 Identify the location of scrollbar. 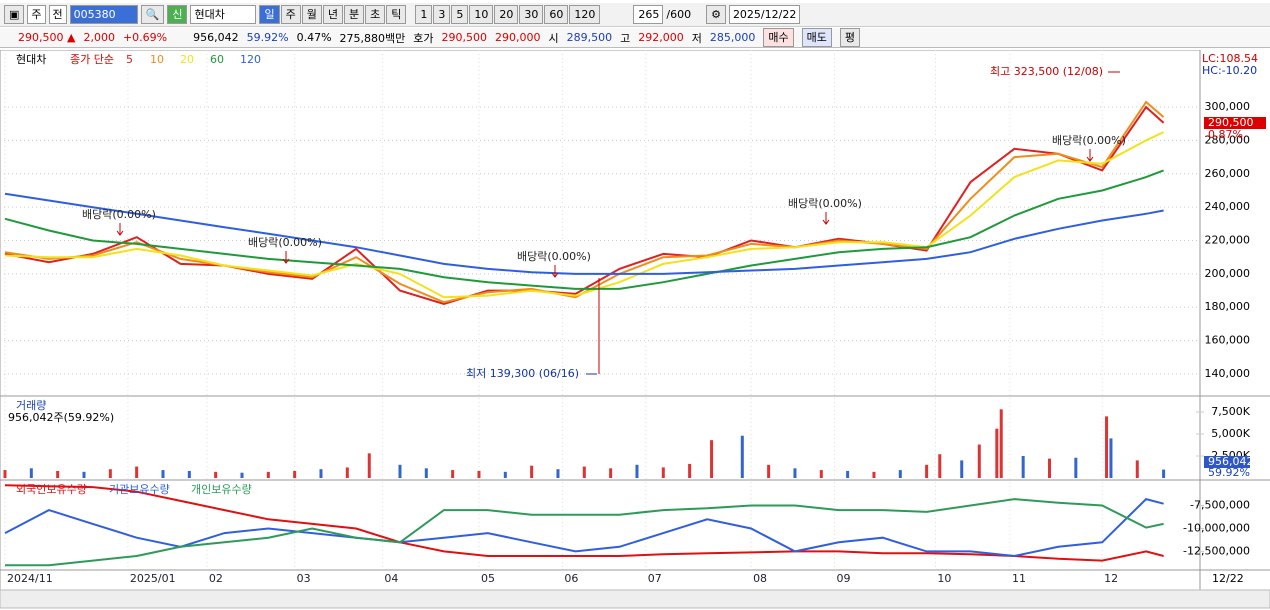
(635, 599).